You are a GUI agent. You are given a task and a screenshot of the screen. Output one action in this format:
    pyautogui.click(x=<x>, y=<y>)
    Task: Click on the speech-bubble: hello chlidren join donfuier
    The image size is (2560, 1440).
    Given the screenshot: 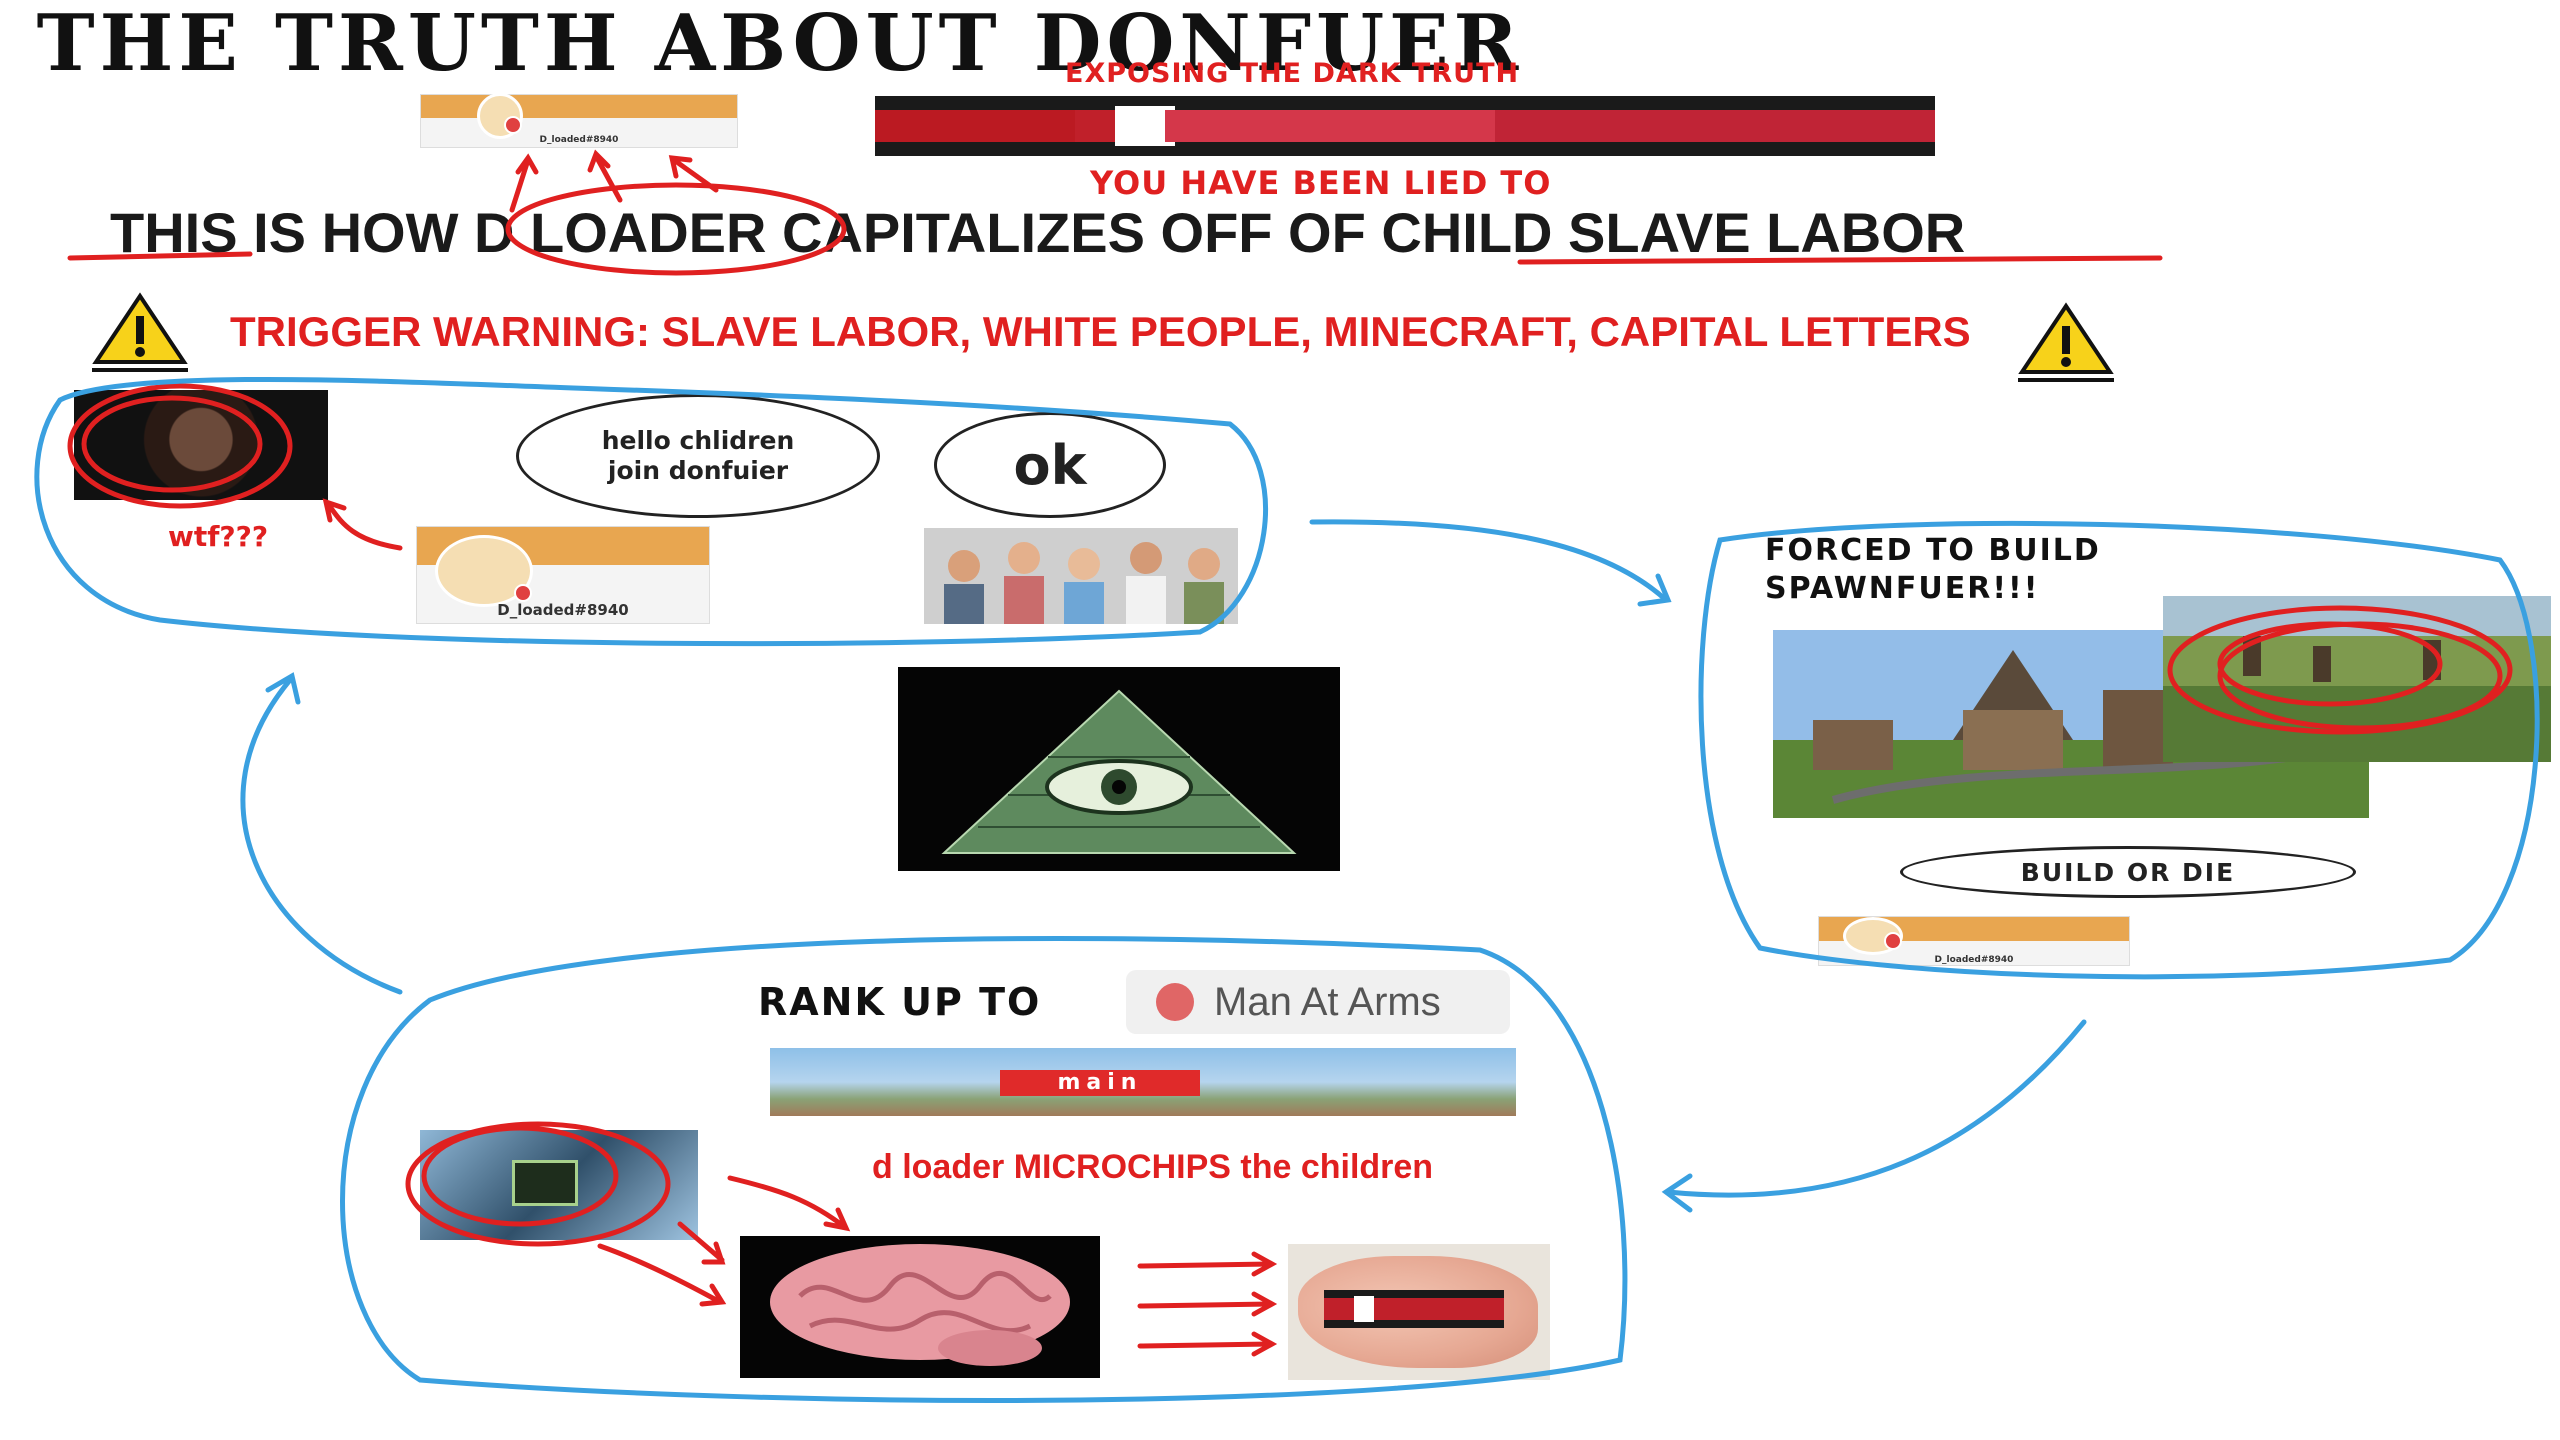 What is the action you would take?
    pyautogui.click(x=698, y=456)
    